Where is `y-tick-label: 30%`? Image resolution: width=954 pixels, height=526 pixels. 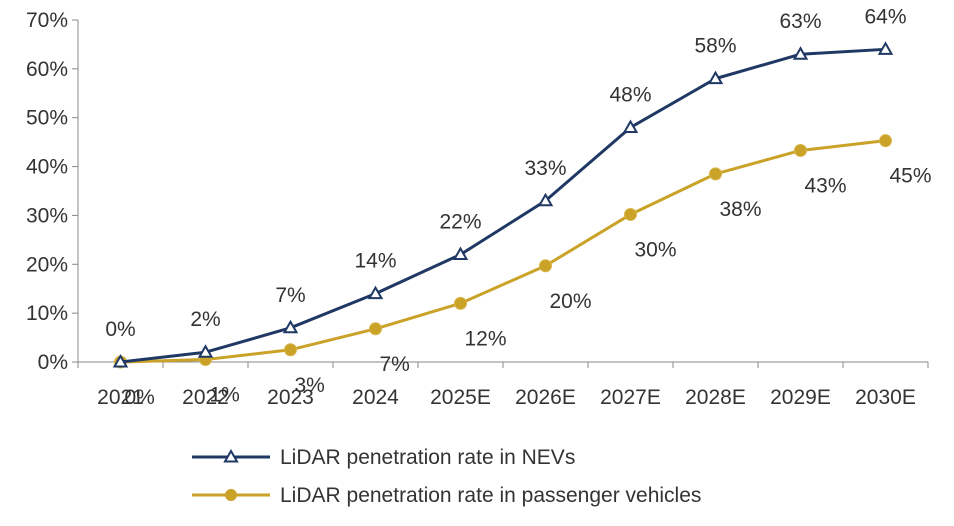 y-tick-label: 30% is located at coordinates (47, 215).